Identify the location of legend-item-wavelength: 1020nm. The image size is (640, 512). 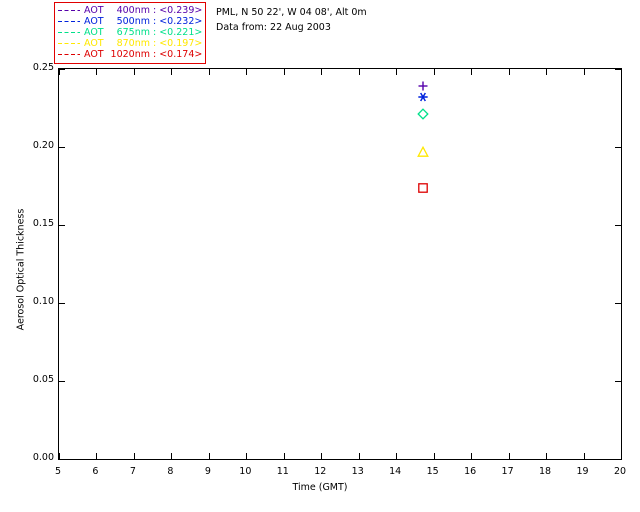
(130, 54).